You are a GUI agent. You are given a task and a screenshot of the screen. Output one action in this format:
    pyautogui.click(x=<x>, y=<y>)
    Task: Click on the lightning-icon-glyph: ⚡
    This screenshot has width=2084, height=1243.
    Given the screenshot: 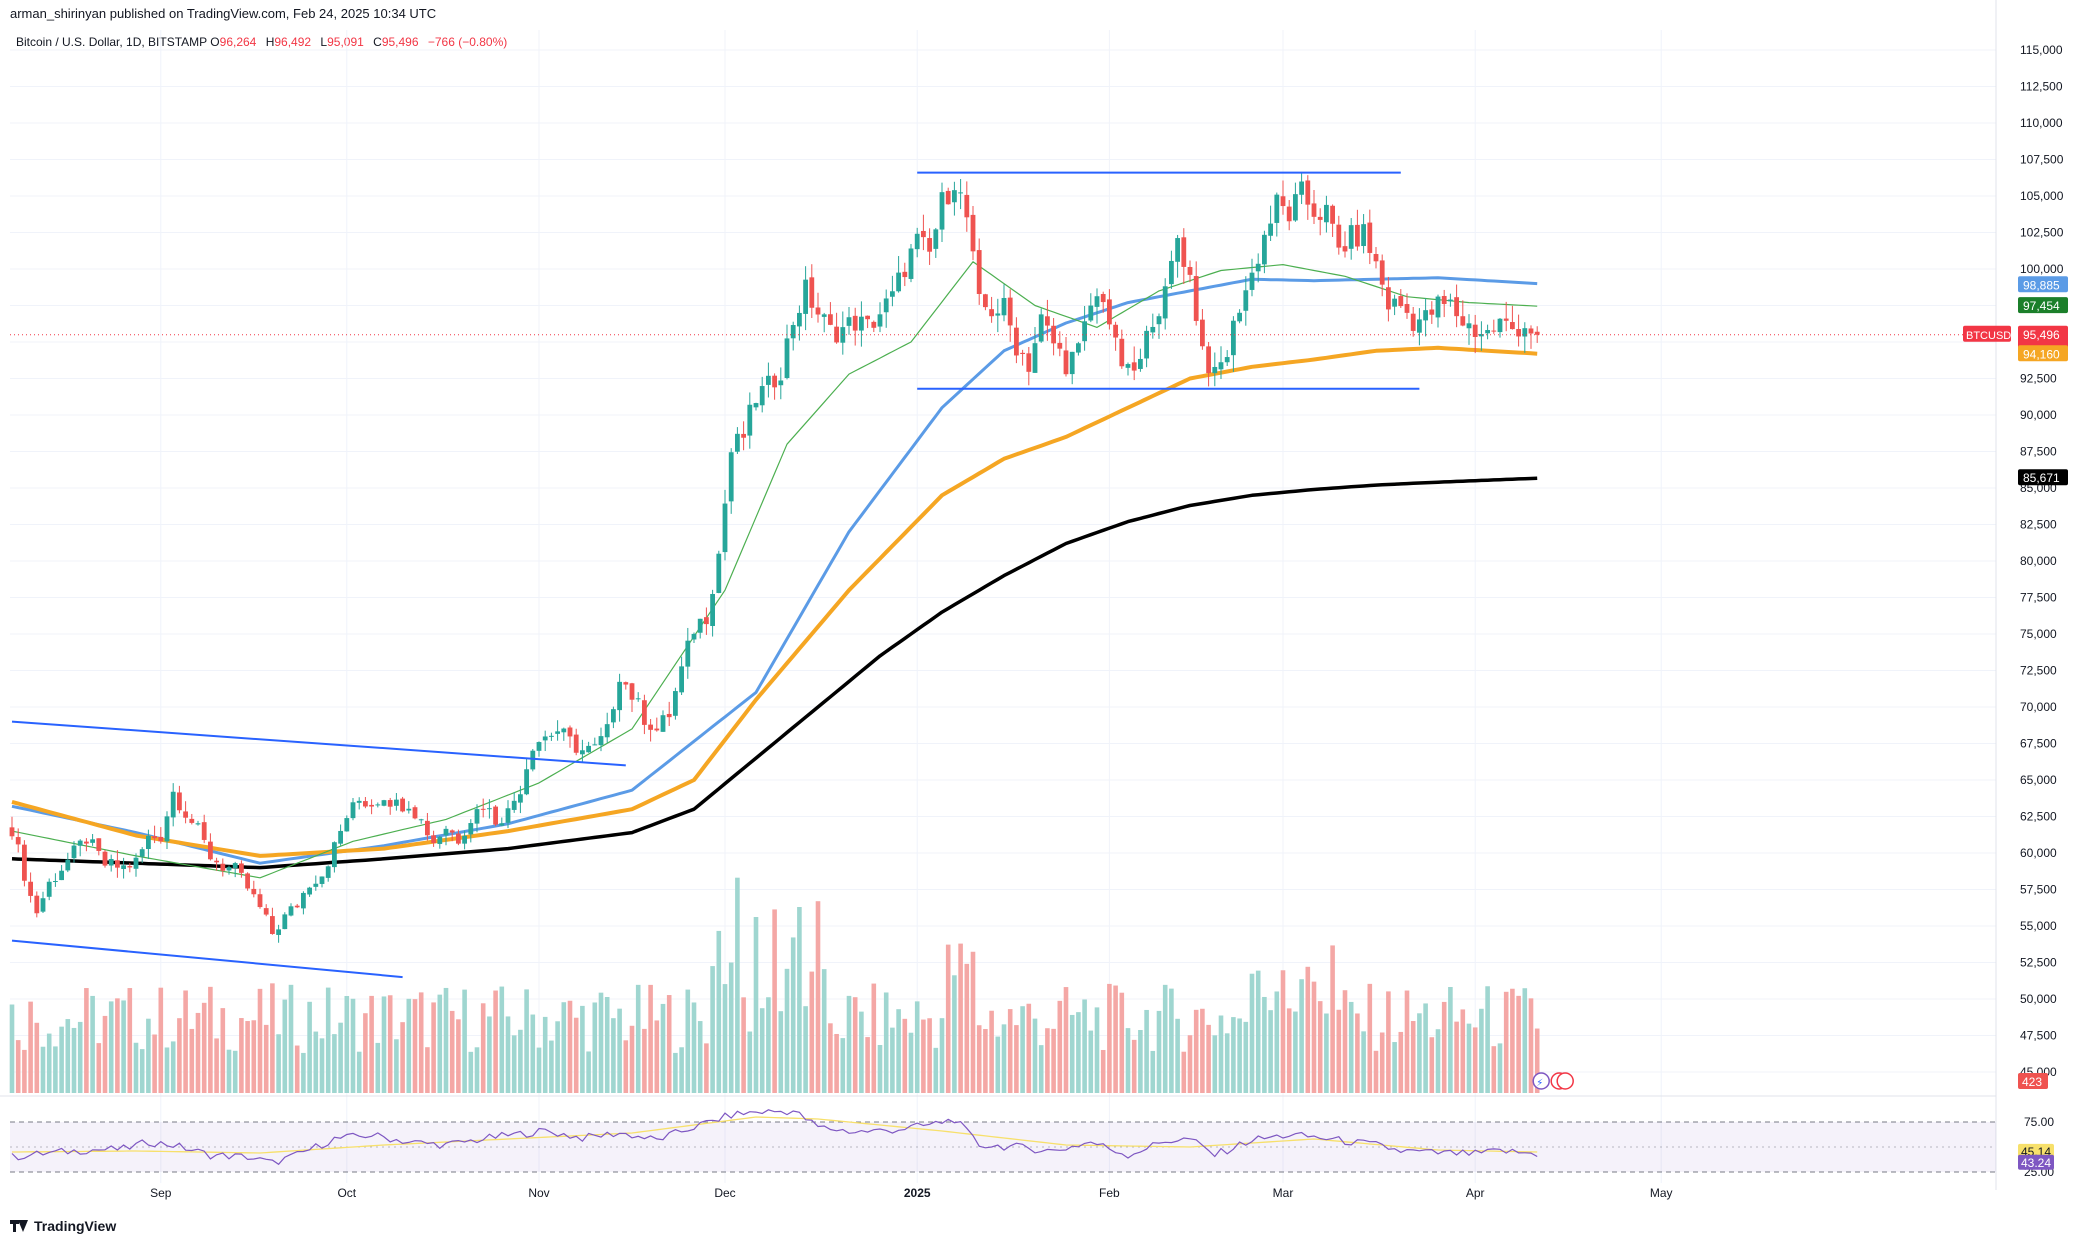 What is the action you would take?
    pyautogui.click(x=1539, y=1083)
    